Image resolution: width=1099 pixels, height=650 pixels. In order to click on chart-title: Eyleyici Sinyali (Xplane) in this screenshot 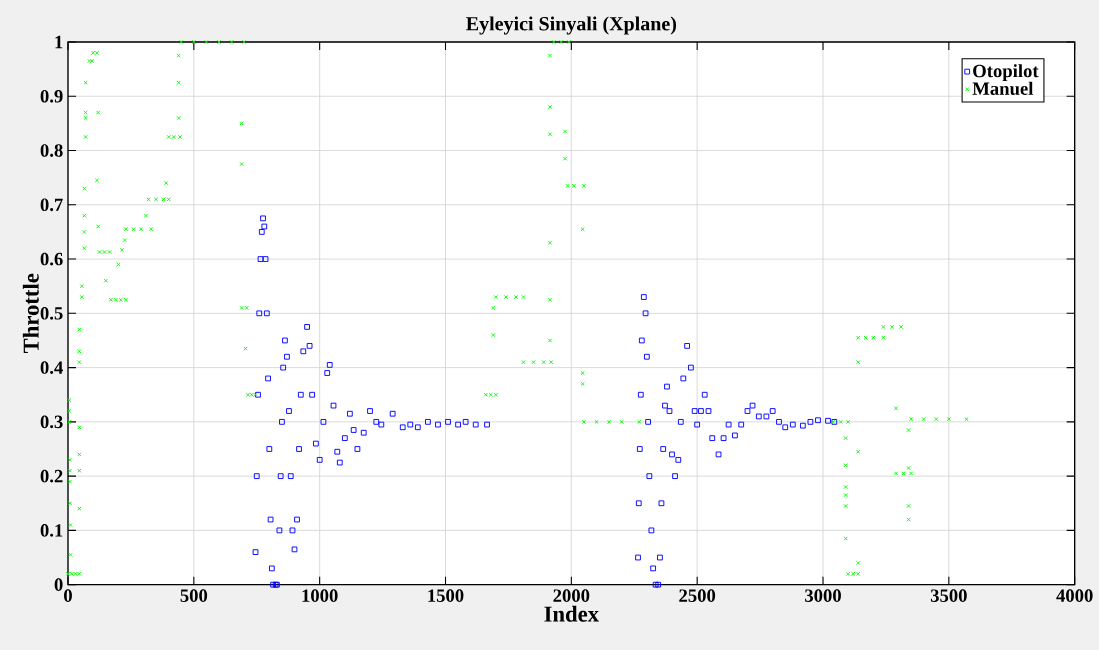, I will do `click(571, 25)`.